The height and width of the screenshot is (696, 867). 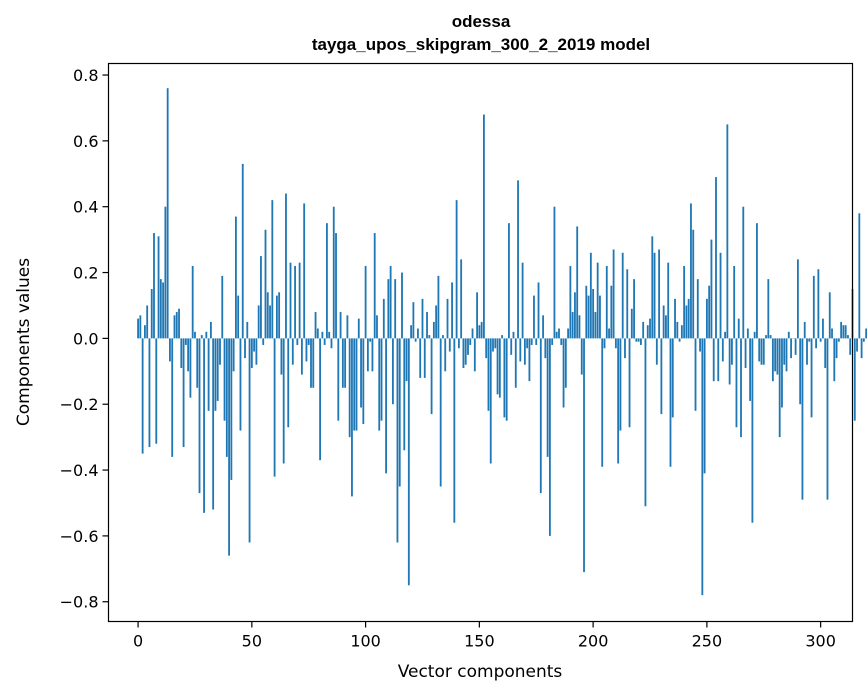 I want to click on y-tick-label: −0.8, so click(x=79, y=602).